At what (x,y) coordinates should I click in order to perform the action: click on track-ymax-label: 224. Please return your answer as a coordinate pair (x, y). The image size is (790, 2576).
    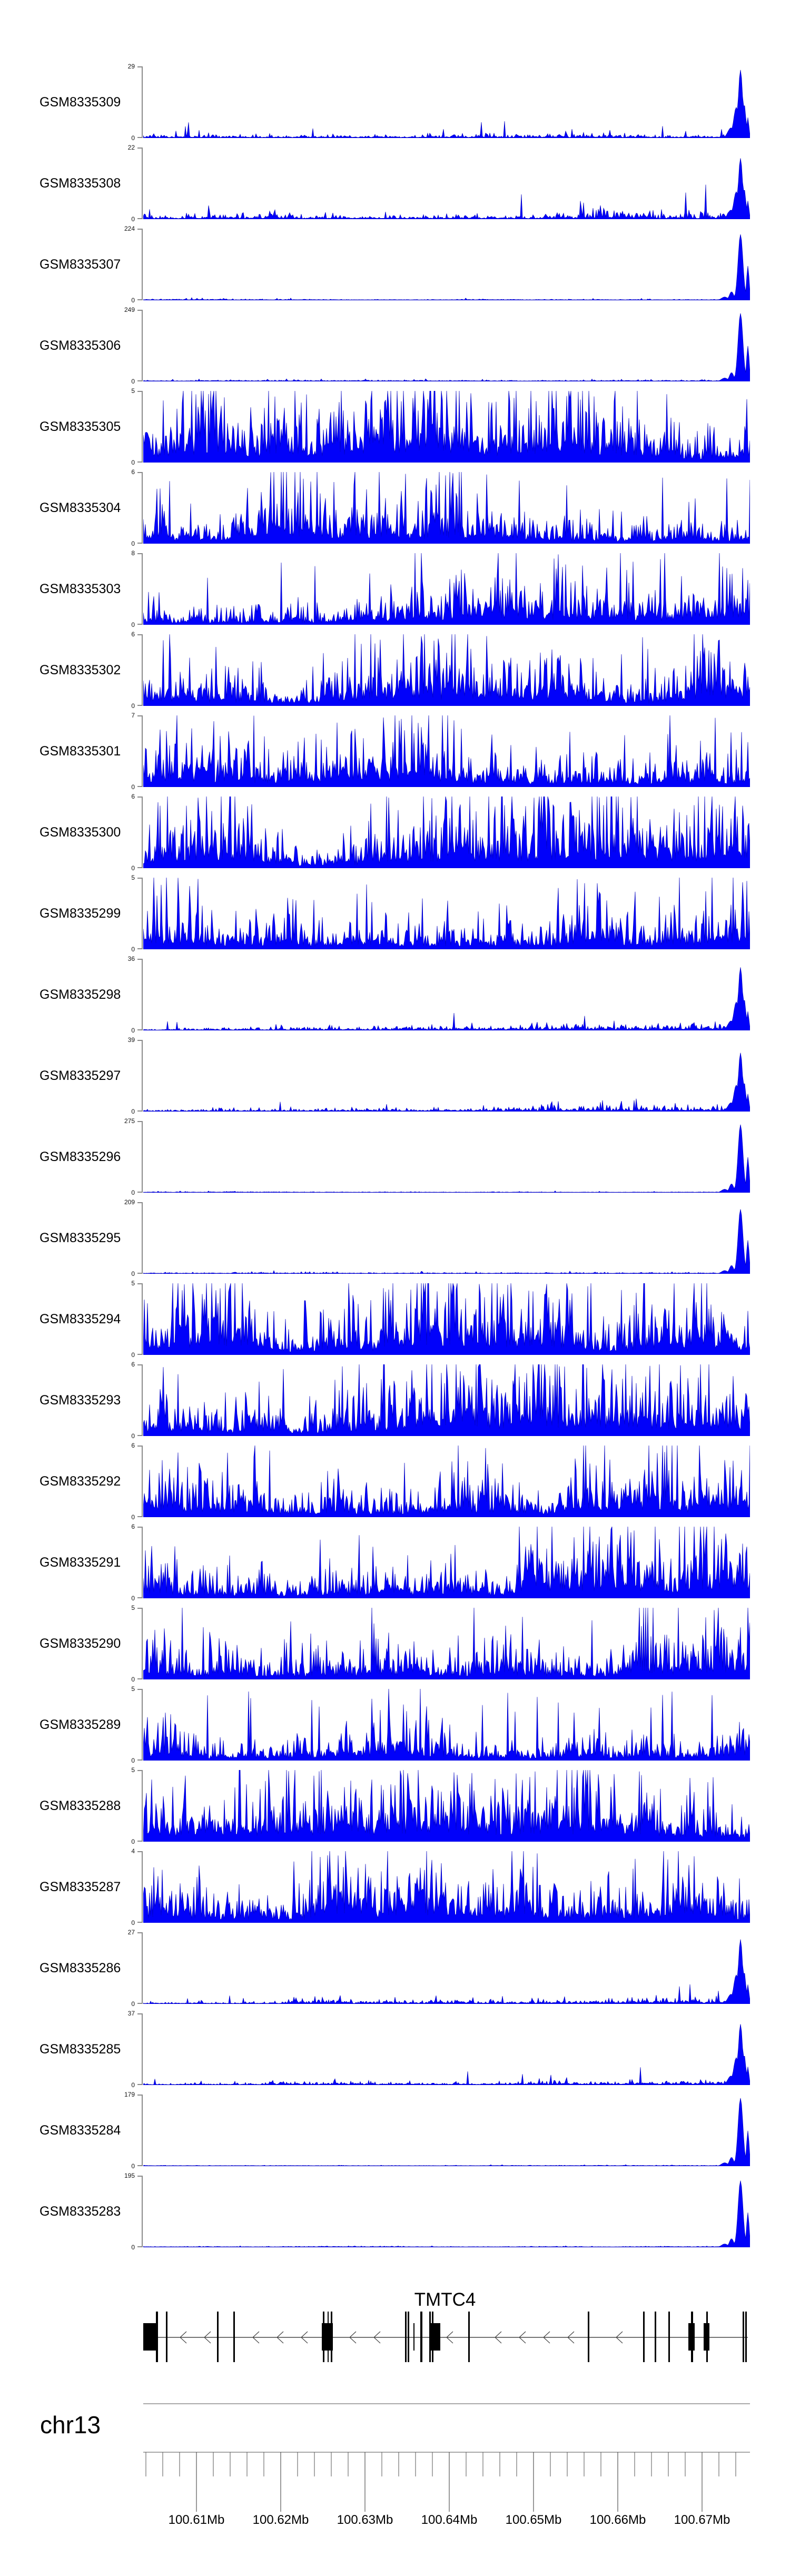
    Looking at the image, I should click on (129, 228).